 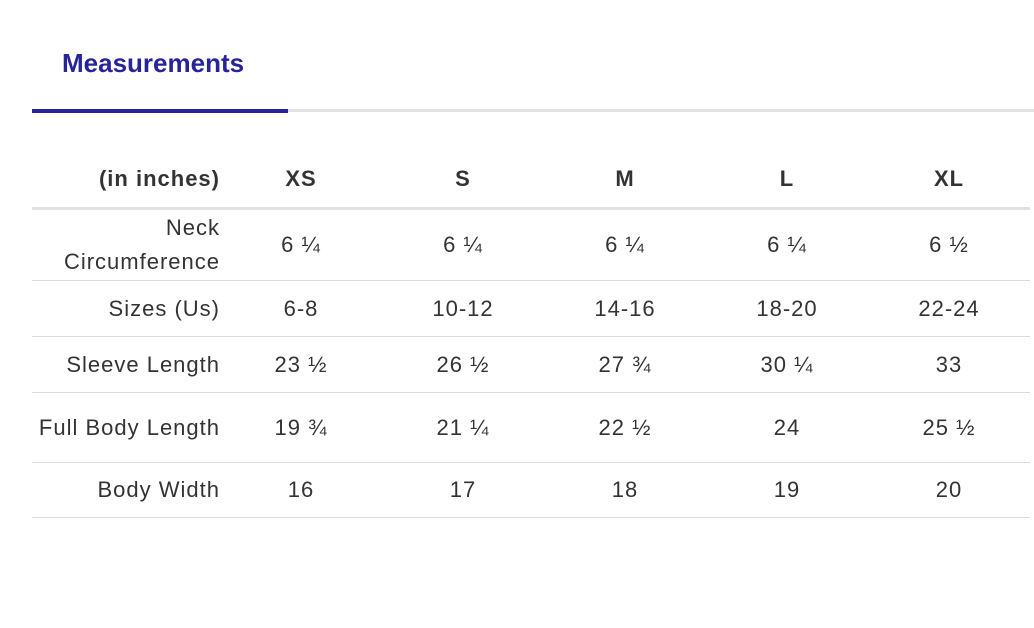 What do you see at coordinates (787, 490) in the screenshot?
I see `cell: 19` at bounding box center [787, 490].